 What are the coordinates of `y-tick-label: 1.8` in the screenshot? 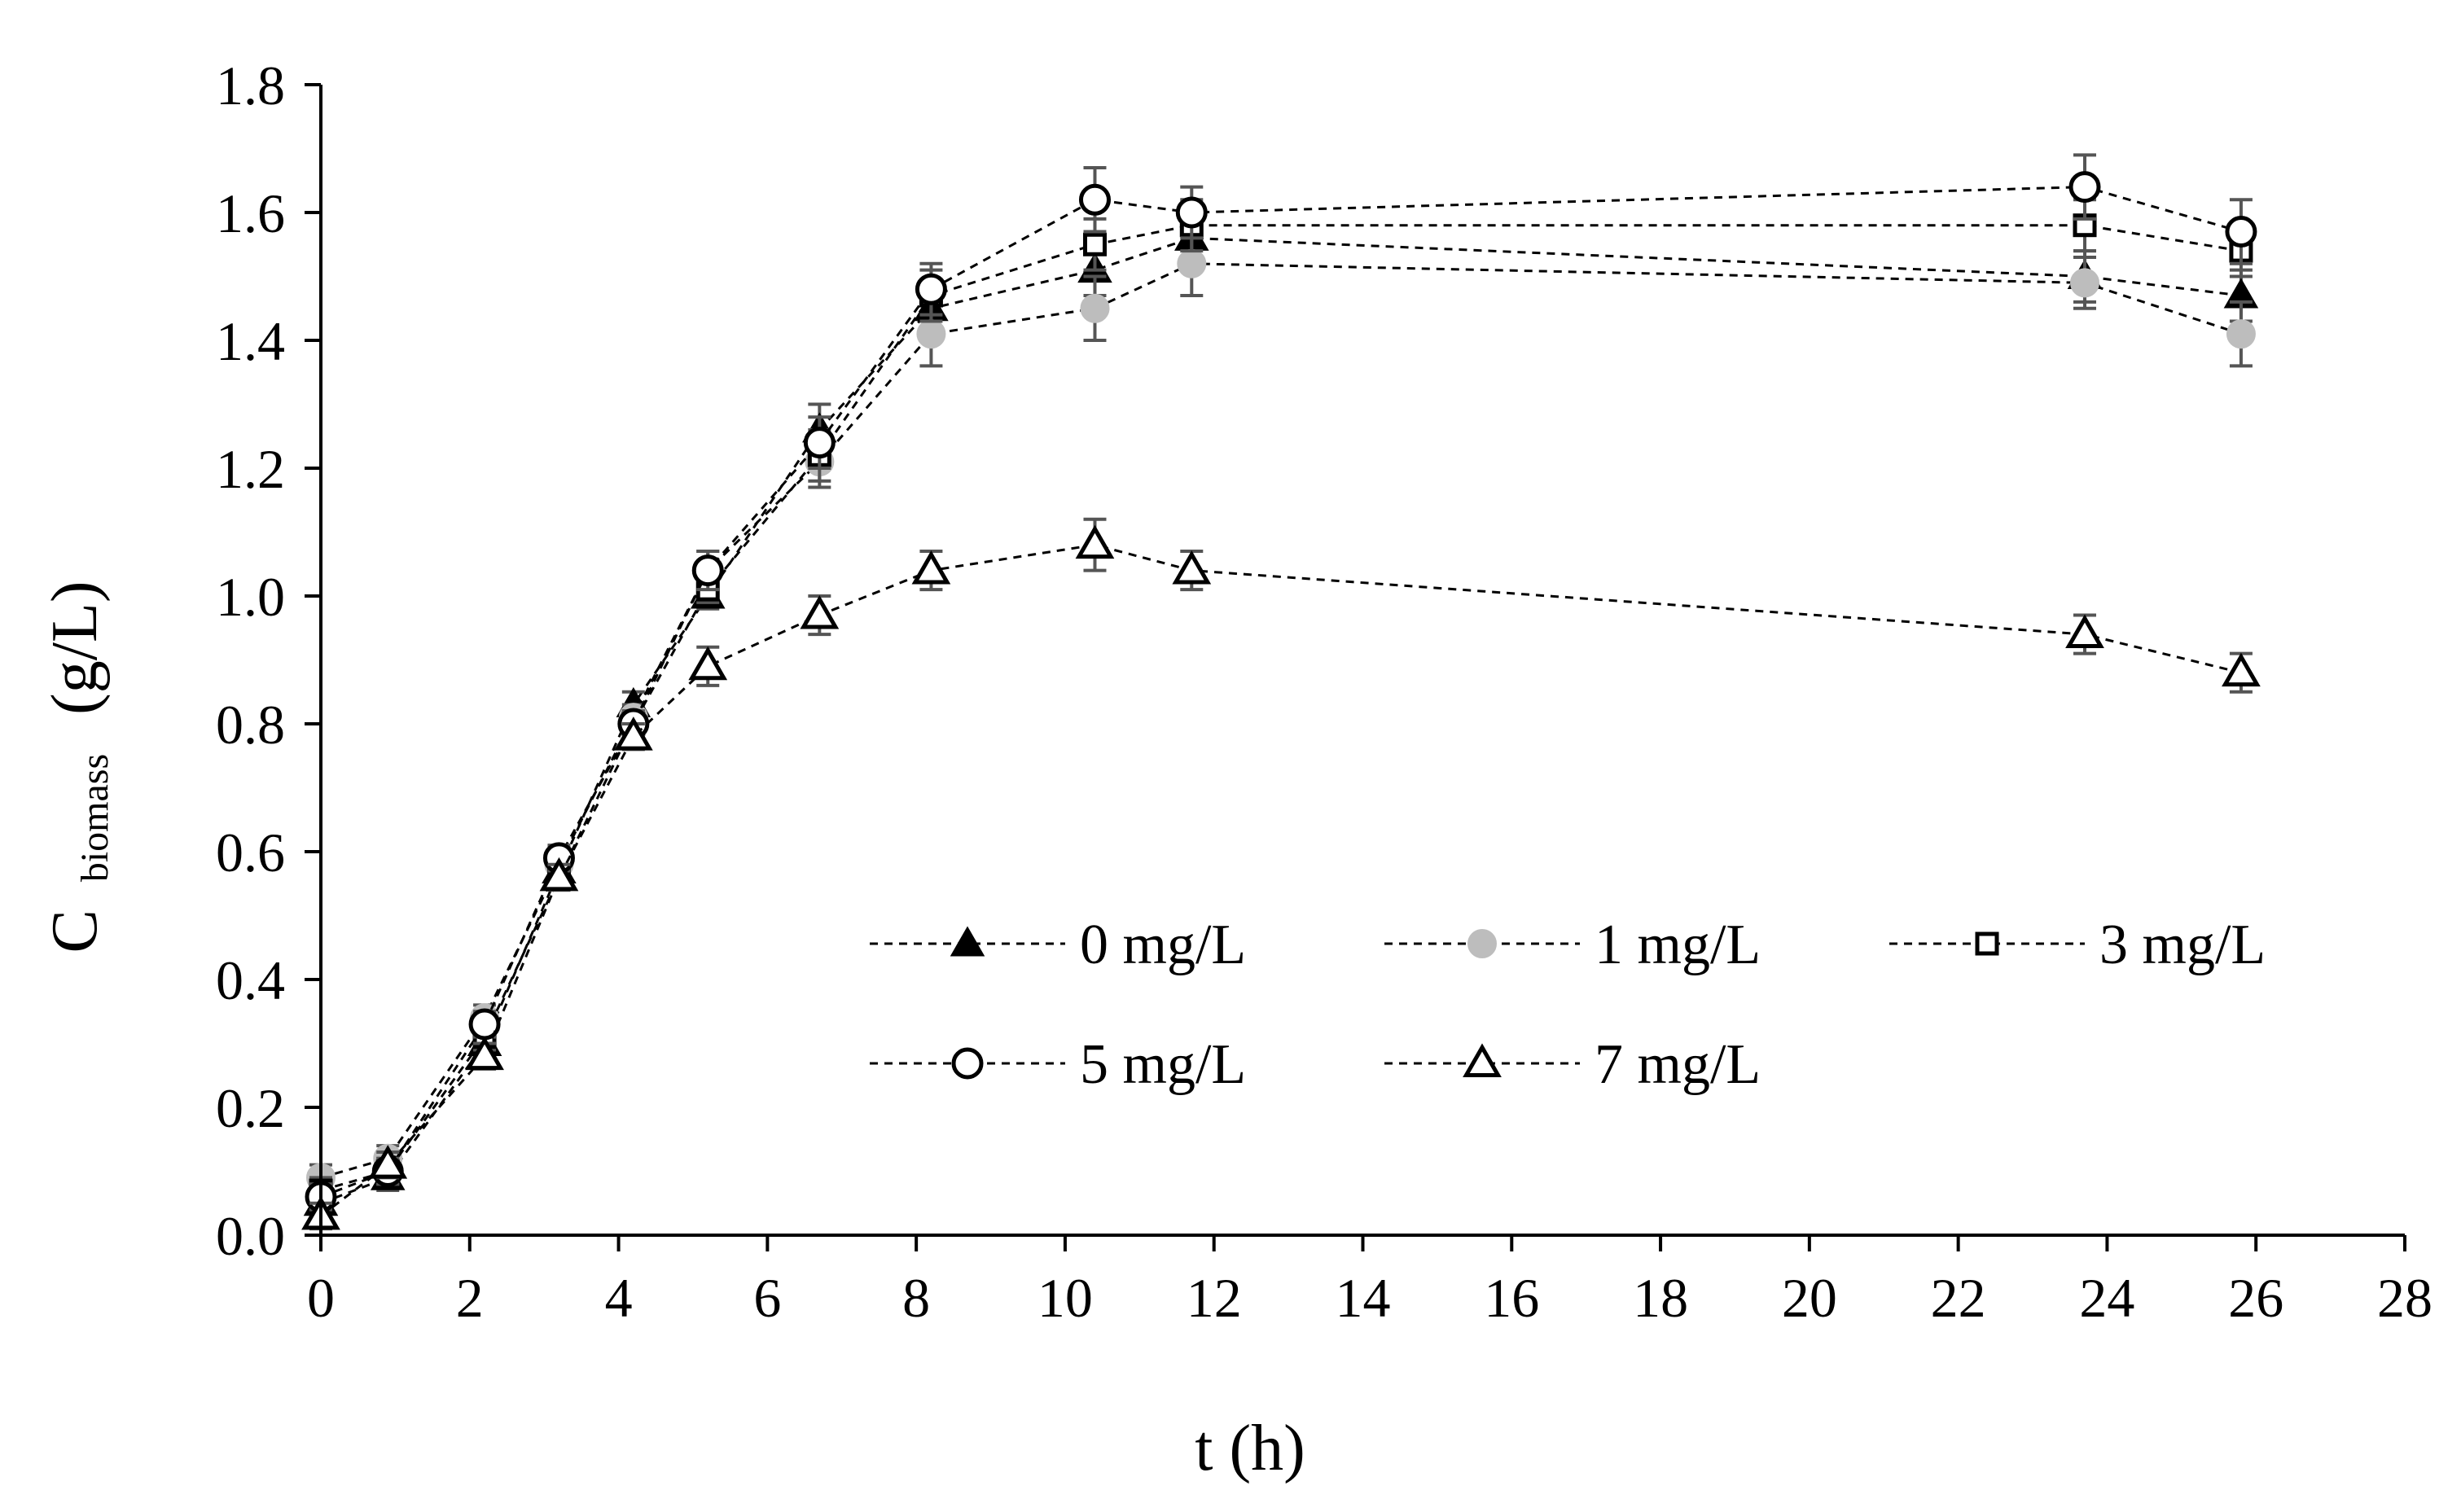 It's located at (250, 86).